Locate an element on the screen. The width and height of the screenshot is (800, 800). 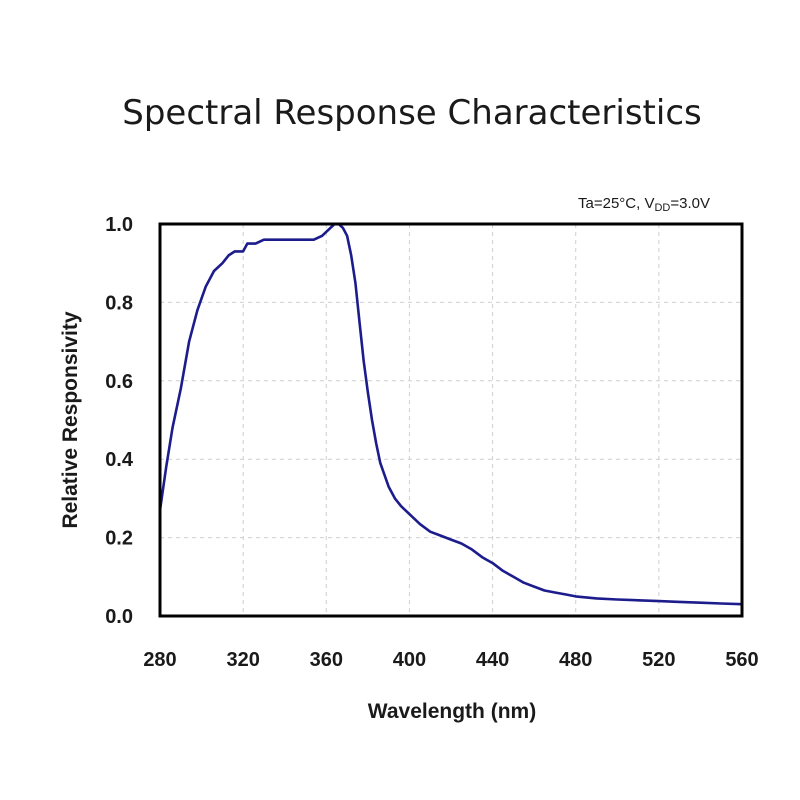
x-tick-labels: 280 320 360 400 440 480 520 560 is located at coordinates (450, 660).